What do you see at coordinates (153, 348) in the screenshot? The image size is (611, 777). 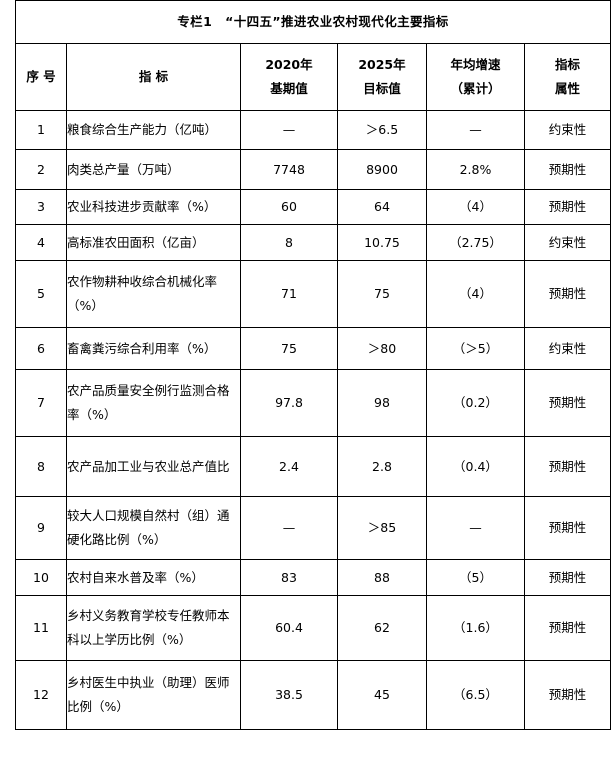 I see `cell-indicator-name: 畜禽粪污综合利用率（%）` at bounding box center [153, 348].